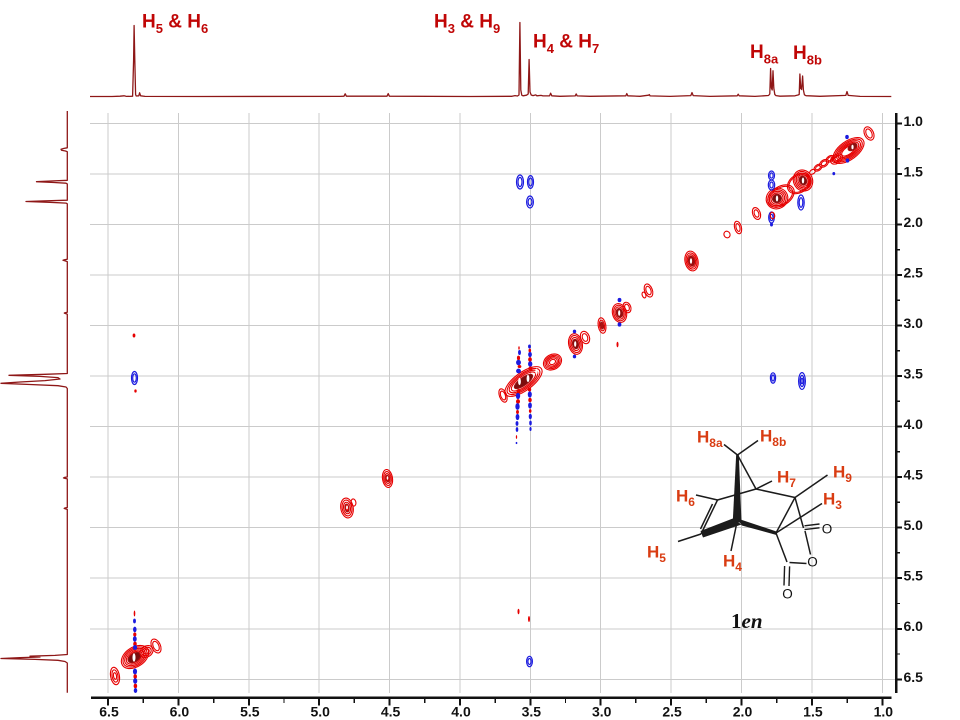 The width and height of the screenshot is (960, 720). Describe the element at coordinates (685, 498) in the screenshot. I see `svg-text: H6` at that location.